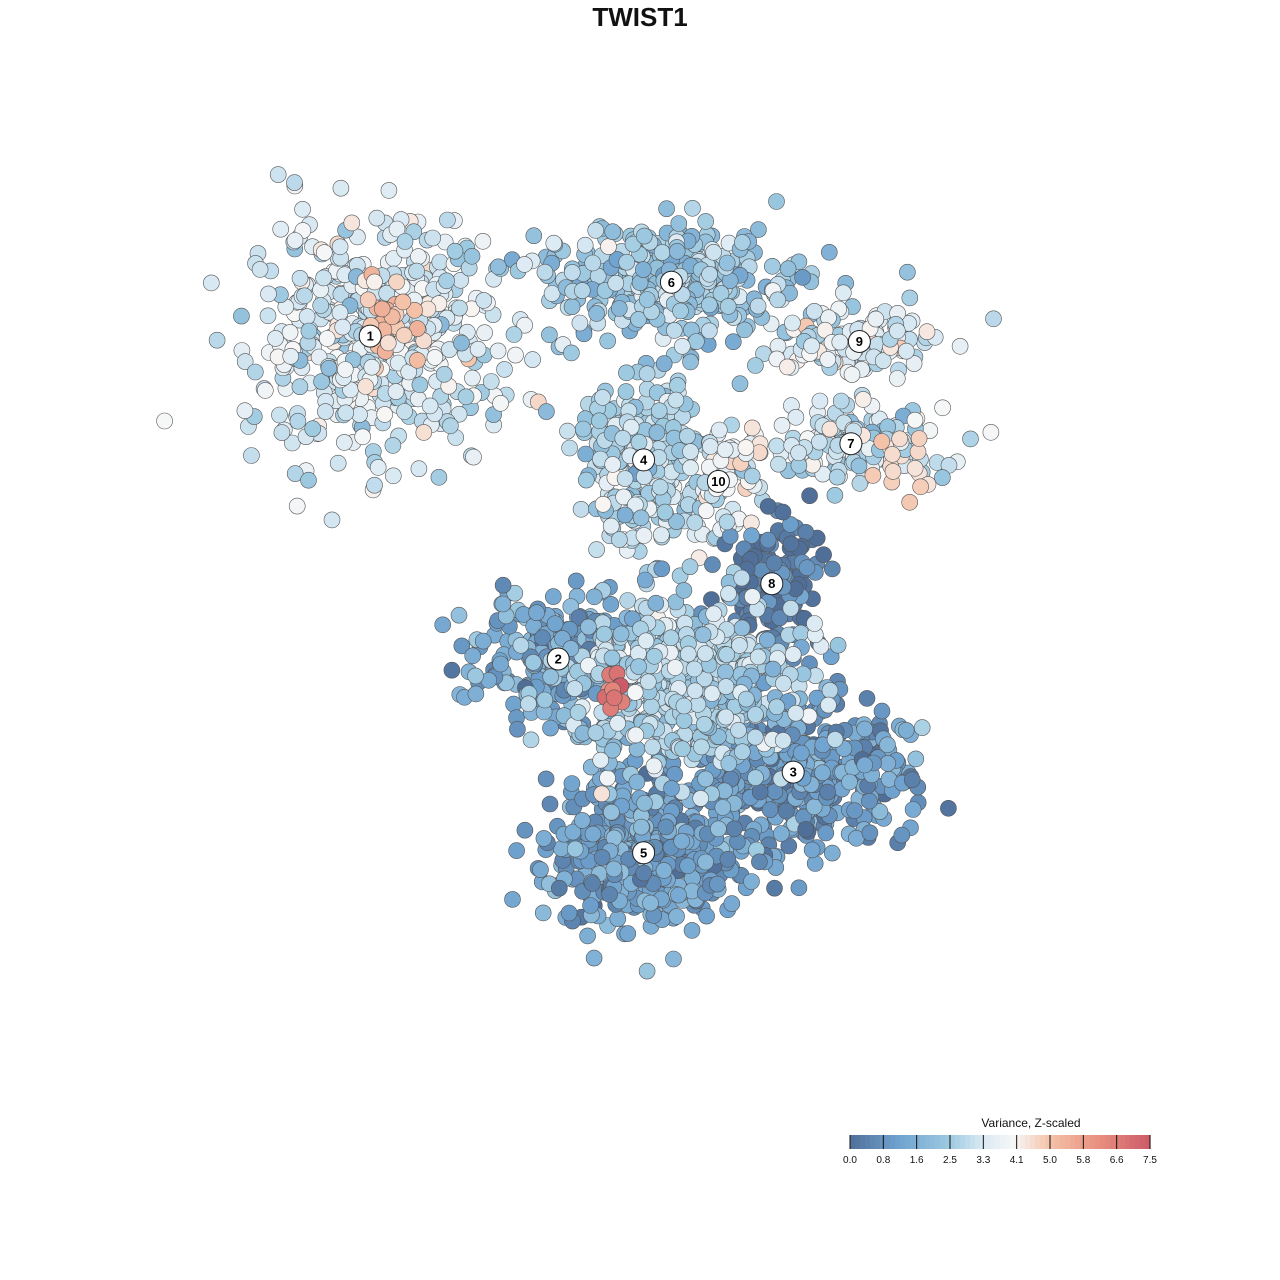 This screenshot has width=1280, height=1280. Describe the element at coordinates (558, 659) in the screenshot. I see `cluster-label-2: 2` at that location.